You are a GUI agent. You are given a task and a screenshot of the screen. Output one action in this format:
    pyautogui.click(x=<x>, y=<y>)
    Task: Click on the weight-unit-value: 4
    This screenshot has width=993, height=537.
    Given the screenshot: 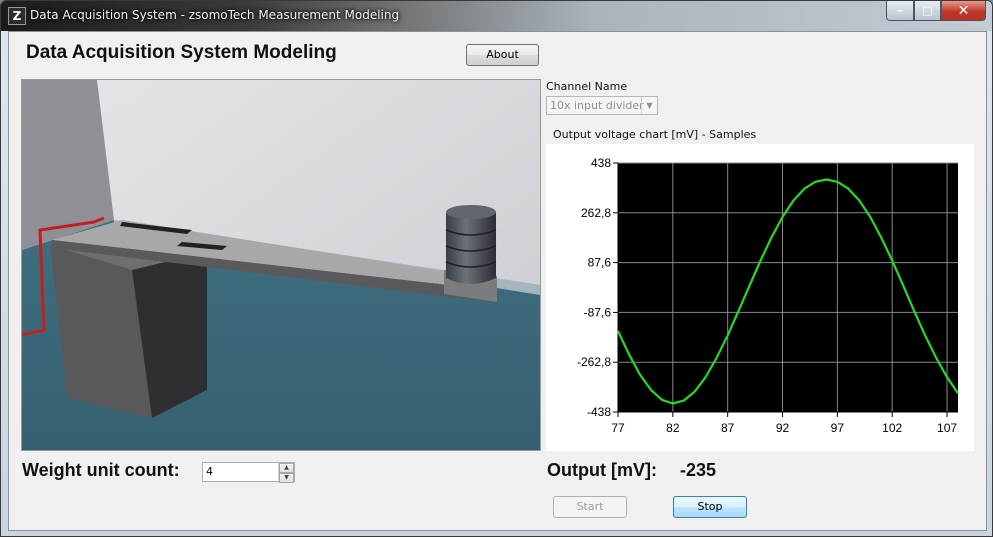 What is the action you would take?
    pyautogui.click(x=209, y=471)
    